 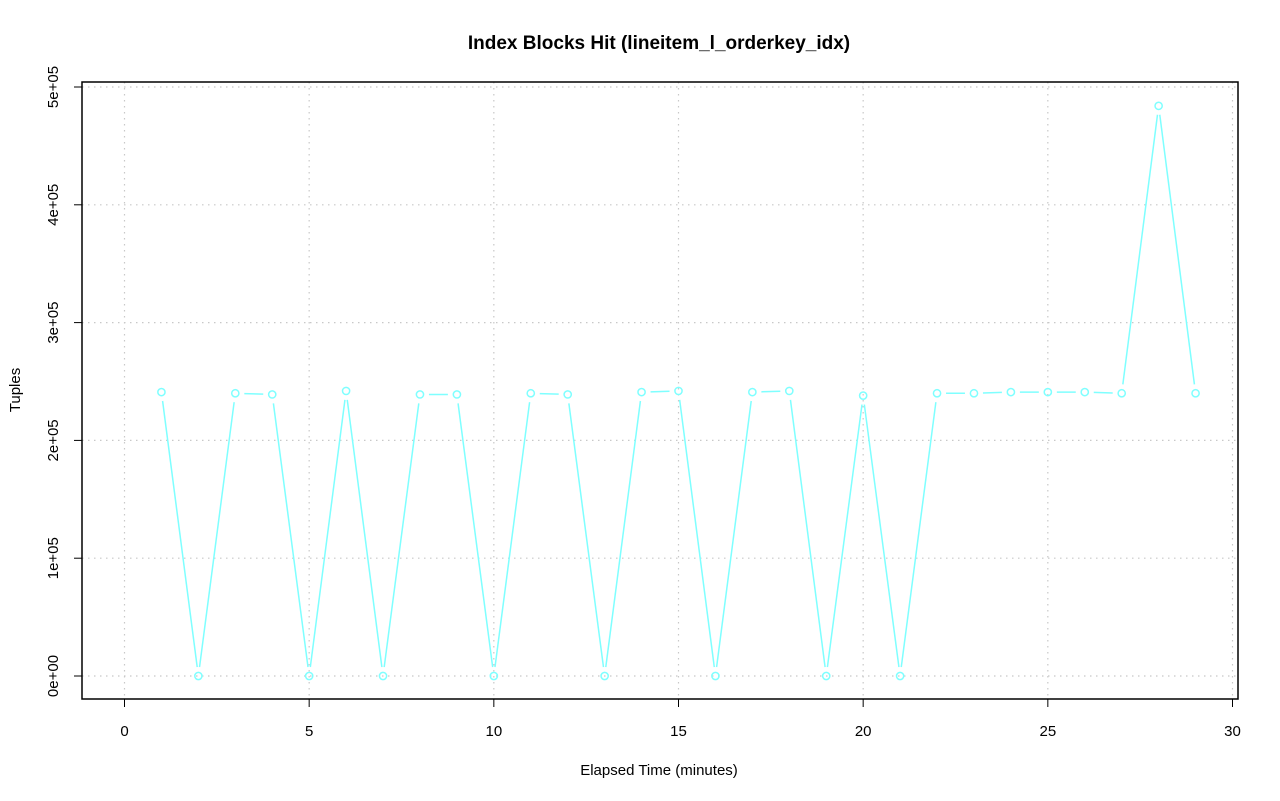 What do you see at coordinates (15, 390) in the screenshot?
I see `y-axis-label: Tuples` at bounding box center [15, 390].